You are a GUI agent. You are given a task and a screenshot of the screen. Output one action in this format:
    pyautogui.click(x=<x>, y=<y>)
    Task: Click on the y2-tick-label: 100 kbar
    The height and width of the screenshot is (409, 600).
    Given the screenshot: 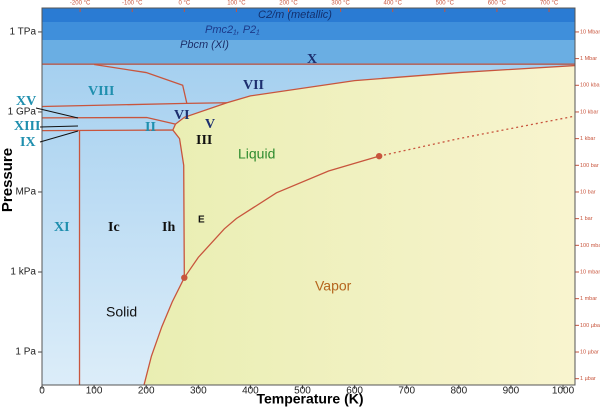 What is the action you would take?
    pyautogui.click(x=590, y=86)
    